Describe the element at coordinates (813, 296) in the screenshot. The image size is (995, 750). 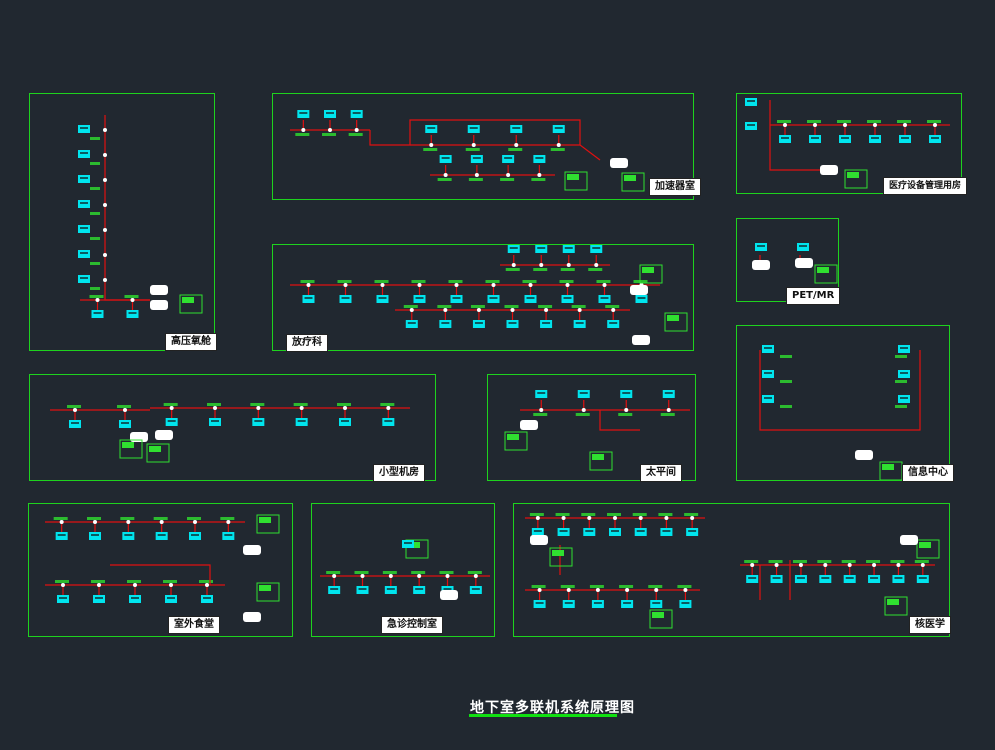
I see `panel-title: PET/MR` at that location.